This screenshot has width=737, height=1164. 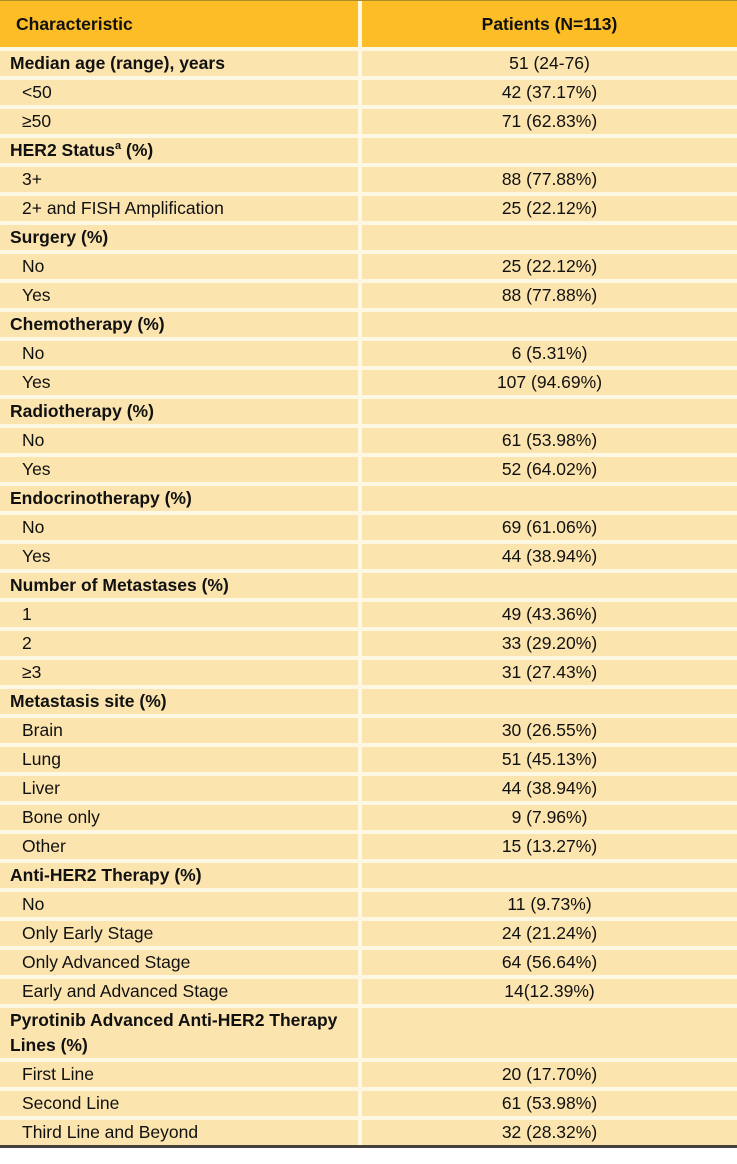 I want to click on value-cell: 9 (7.96%), so click(x=549, y=817).